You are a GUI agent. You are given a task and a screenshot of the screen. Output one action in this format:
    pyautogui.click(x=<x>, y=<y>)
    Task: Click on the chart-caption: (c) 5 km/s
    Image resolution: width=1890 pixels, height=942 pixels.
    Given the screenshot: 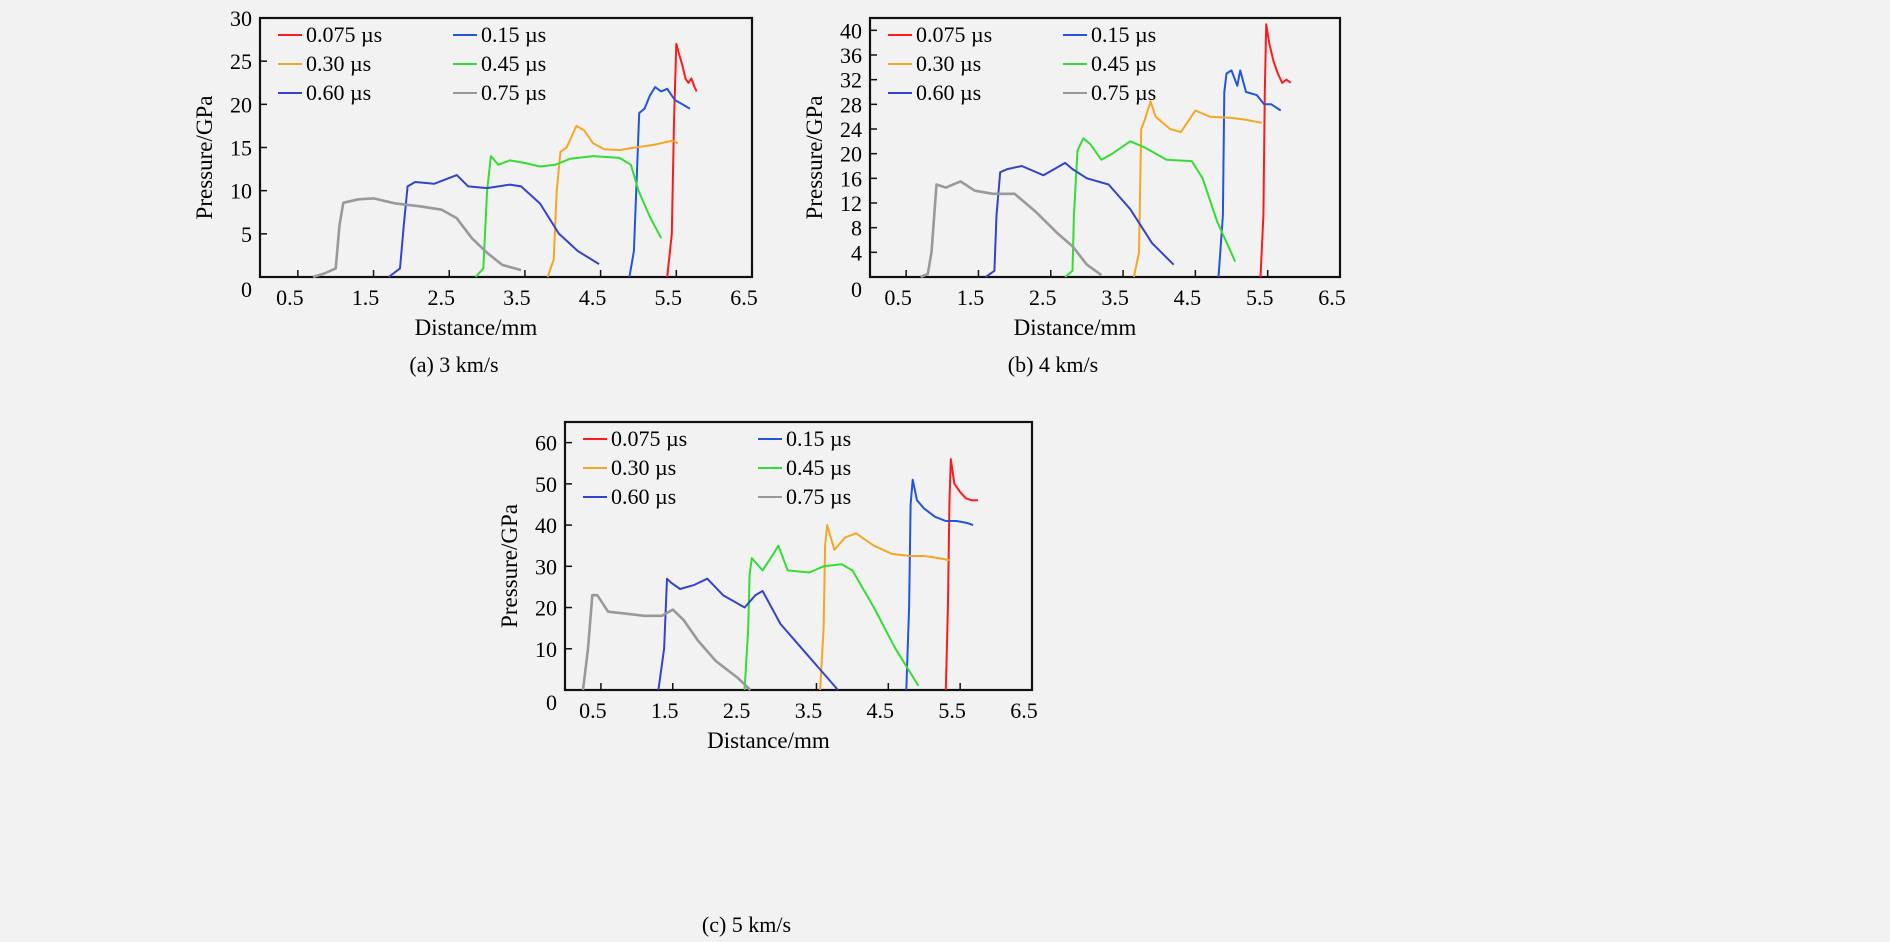 What is the action you would take?
    pyautogui.click(x=746, y=924)
    